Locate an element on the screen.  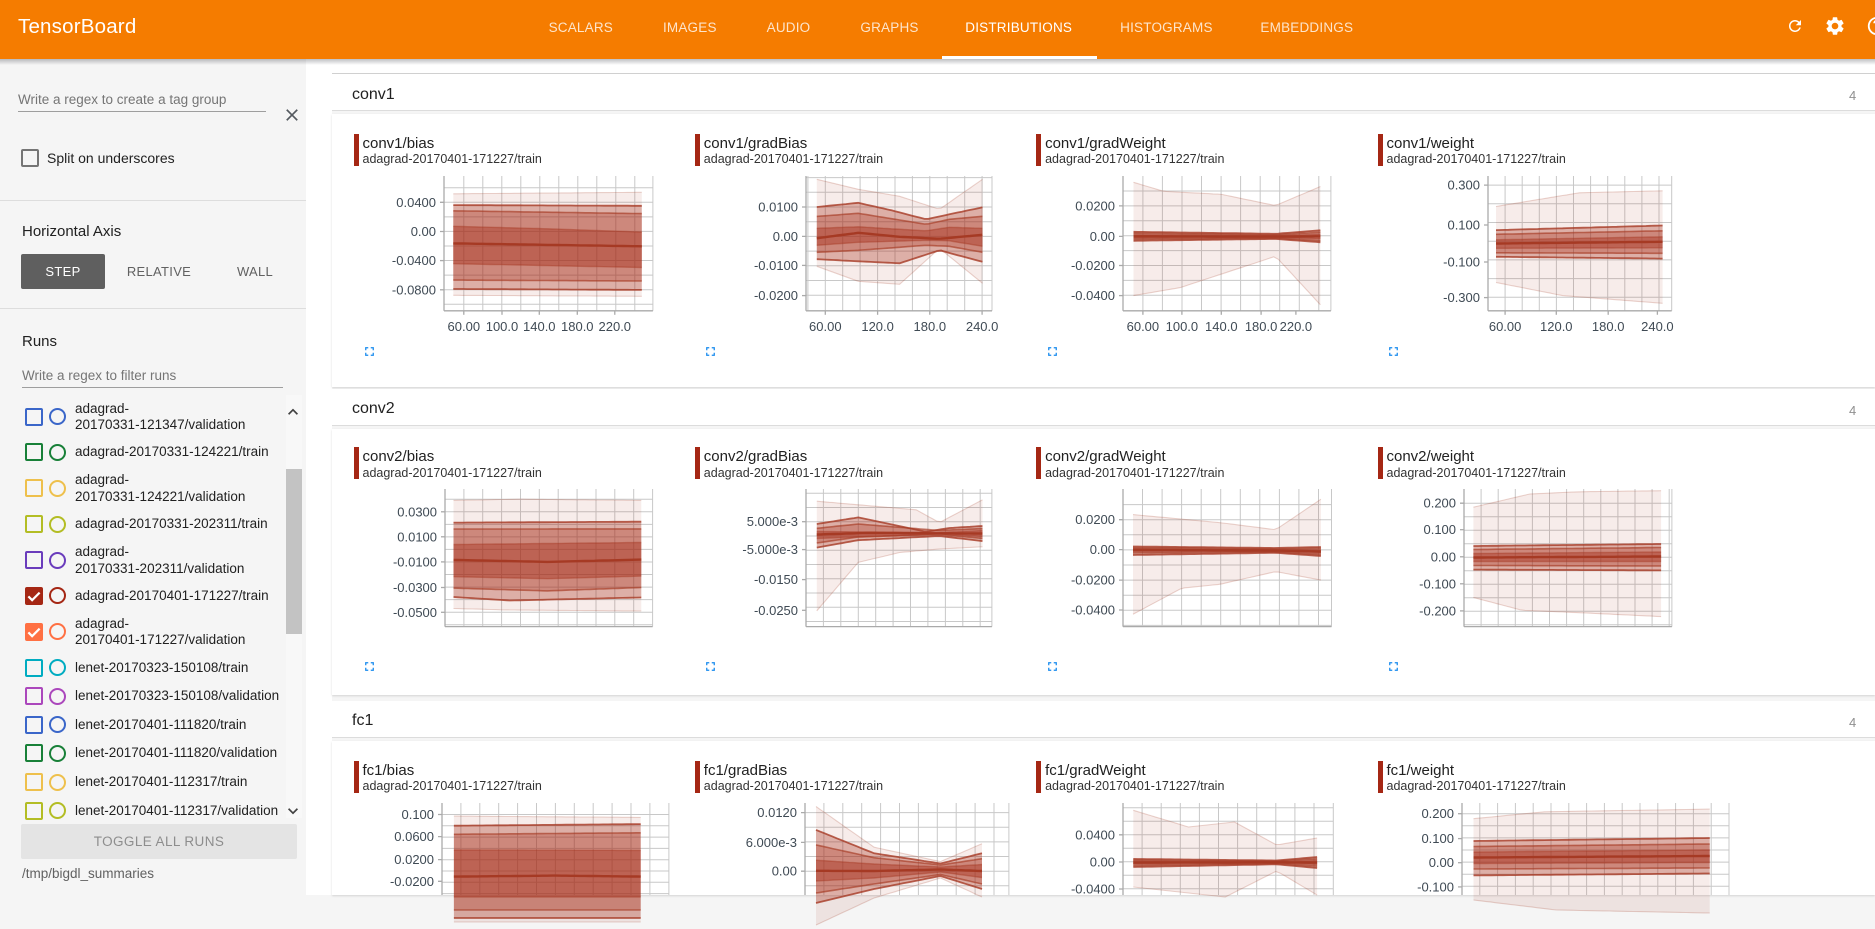
svg-text: -0.200 is located at coordinates (1437, 610).